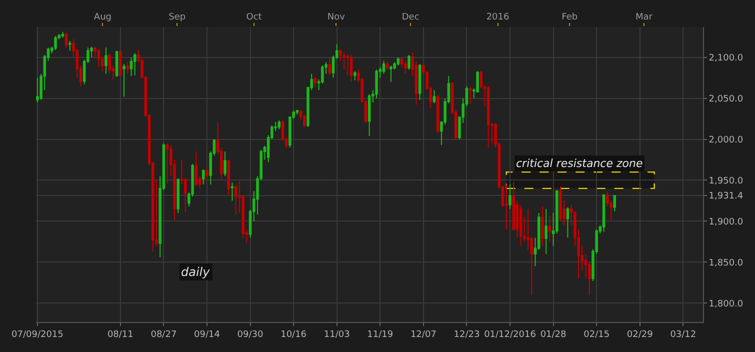 This screenshot has height=352, width=755. Describe the element at coordinates (207, 335) in the screenshot. I see `x-tick-label: 09/14` at that location.